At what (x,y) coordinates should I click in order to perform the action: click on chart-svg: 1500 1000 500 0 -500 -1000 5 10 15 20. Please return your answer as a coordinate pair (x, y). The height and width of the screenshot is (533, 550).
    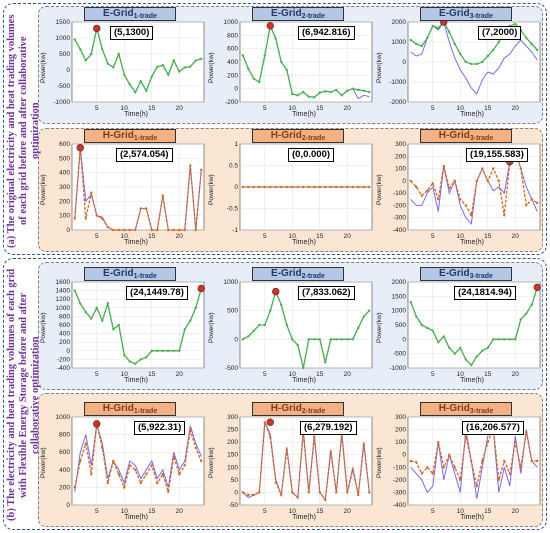
    Looking at the image, I should click on (129, 65).